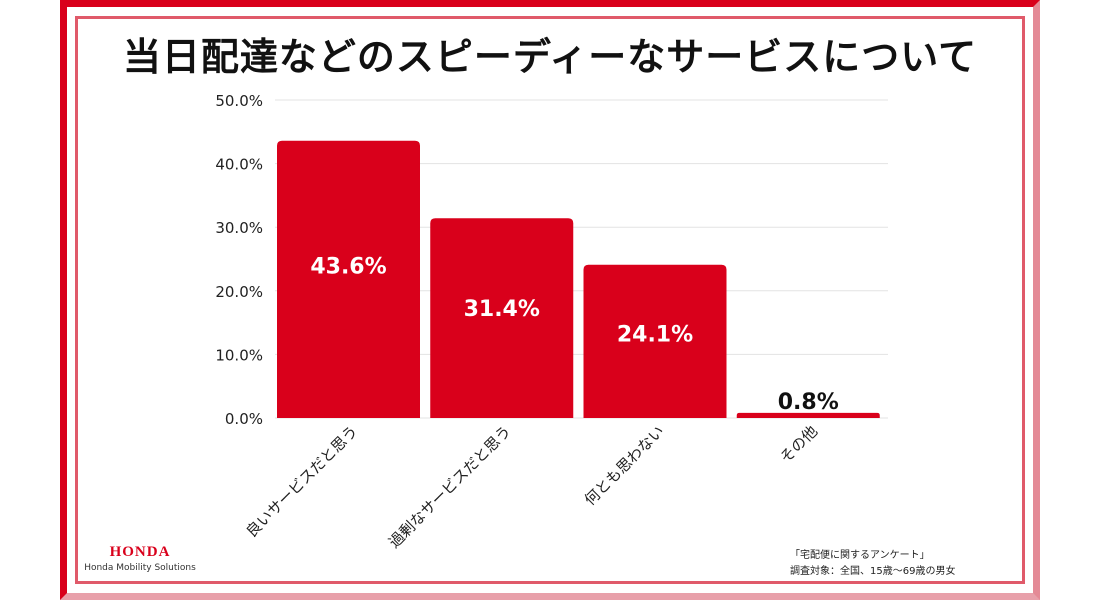  I want to click on x-tick-label: 何とも思わない, so click(624, 465).